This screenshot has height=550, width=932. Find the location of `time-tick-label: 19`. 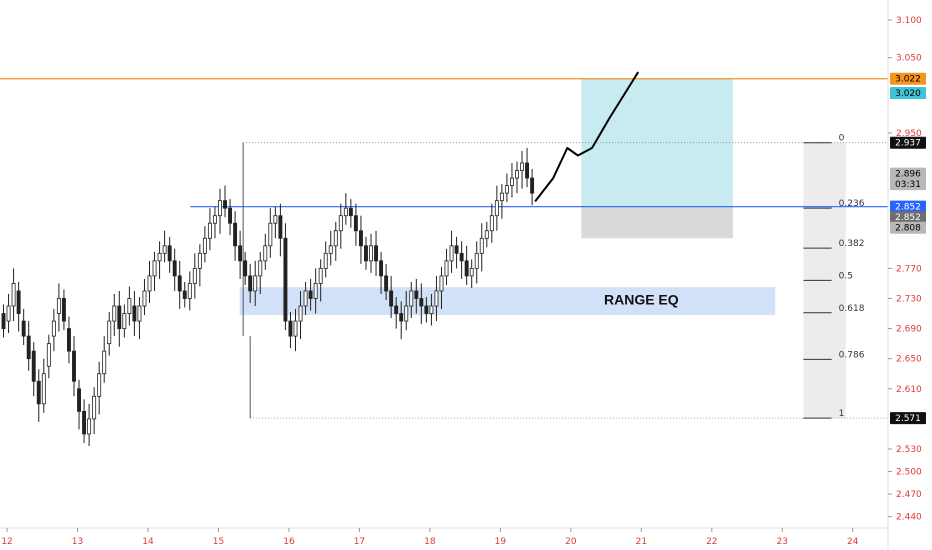

time-tick-label: 19 is located at coordinates (501, 542).